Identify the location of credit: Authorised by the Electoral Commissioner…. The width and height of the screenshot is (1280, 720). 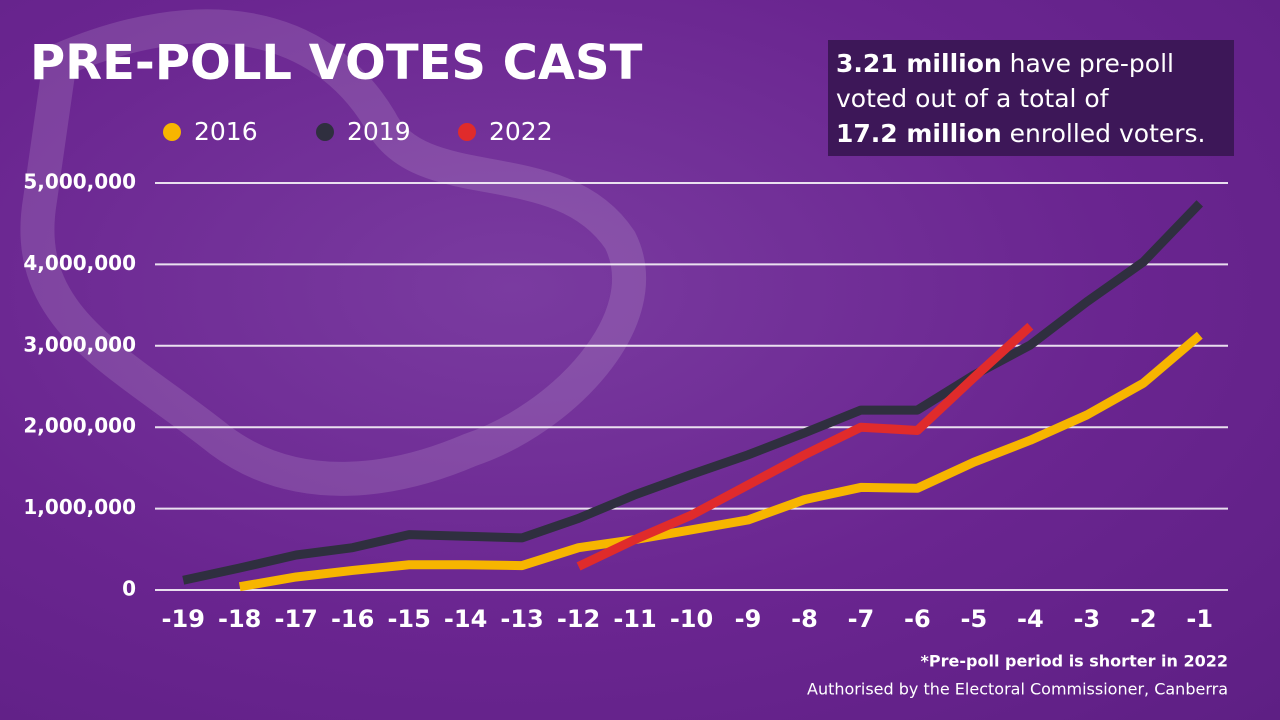
(1017, 689).